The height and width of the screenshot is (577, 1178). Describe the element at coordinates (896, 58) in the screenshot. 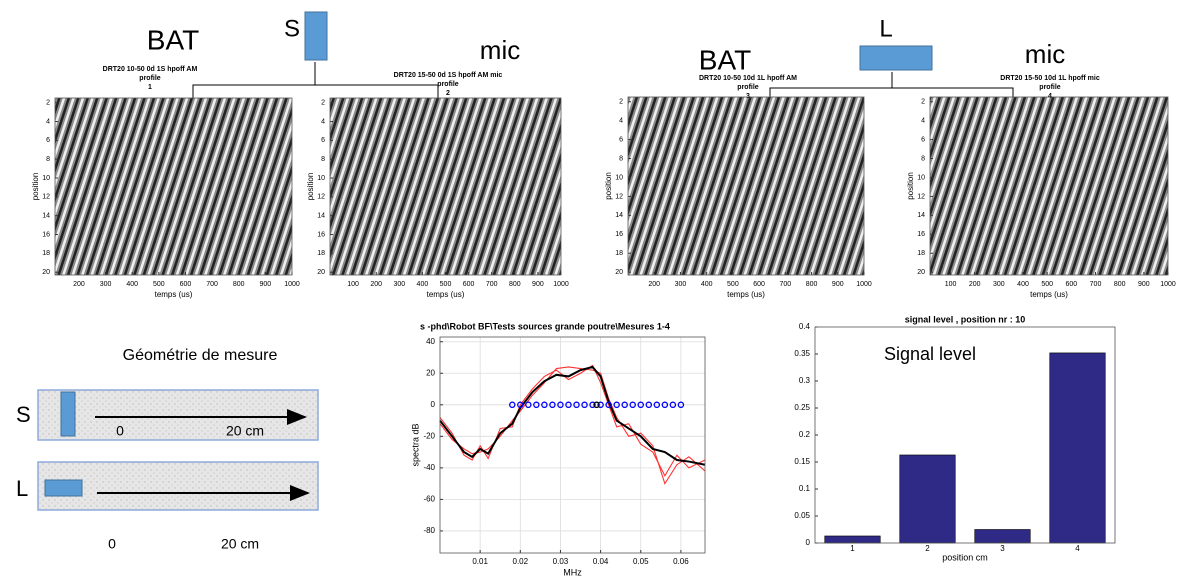

I see `source-l` at that location.